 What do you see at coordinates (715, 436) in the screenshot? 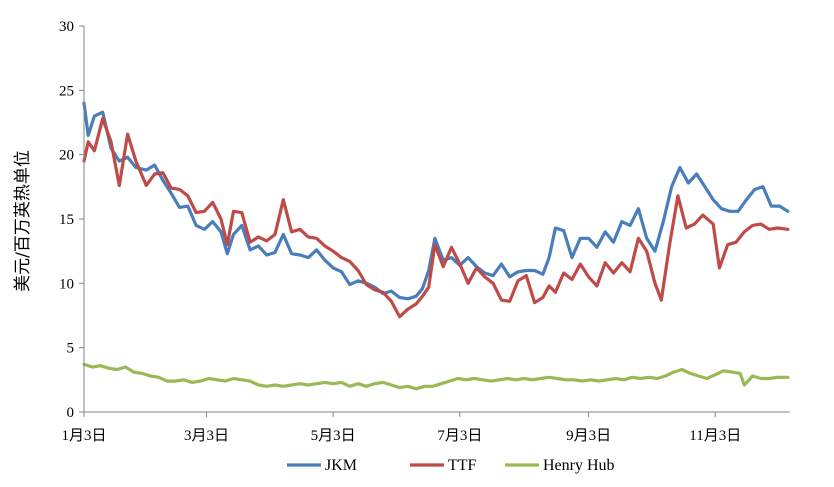
I see `x-tick-label: 11月3日` at bounding box center [715, 436].